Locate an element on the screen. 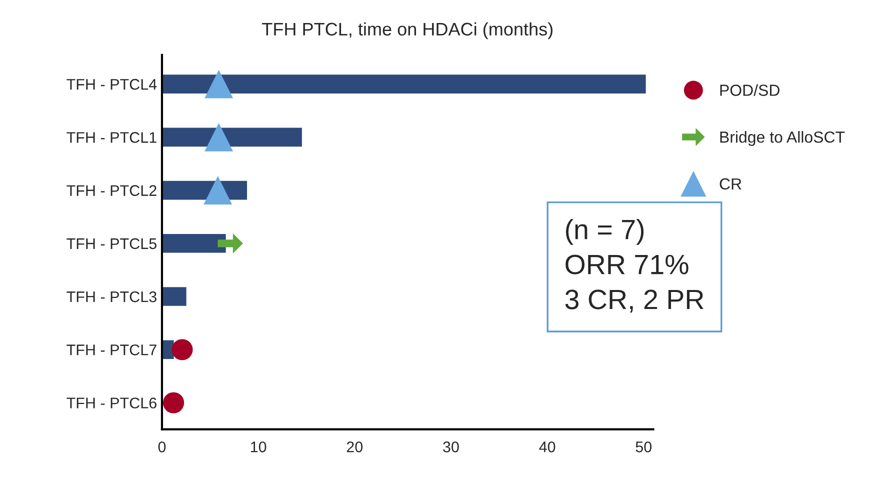 The width and height of the screenshot is (890, 477). y-tick-label: TFH - PTCL5 is located at coordinates (111, 244).